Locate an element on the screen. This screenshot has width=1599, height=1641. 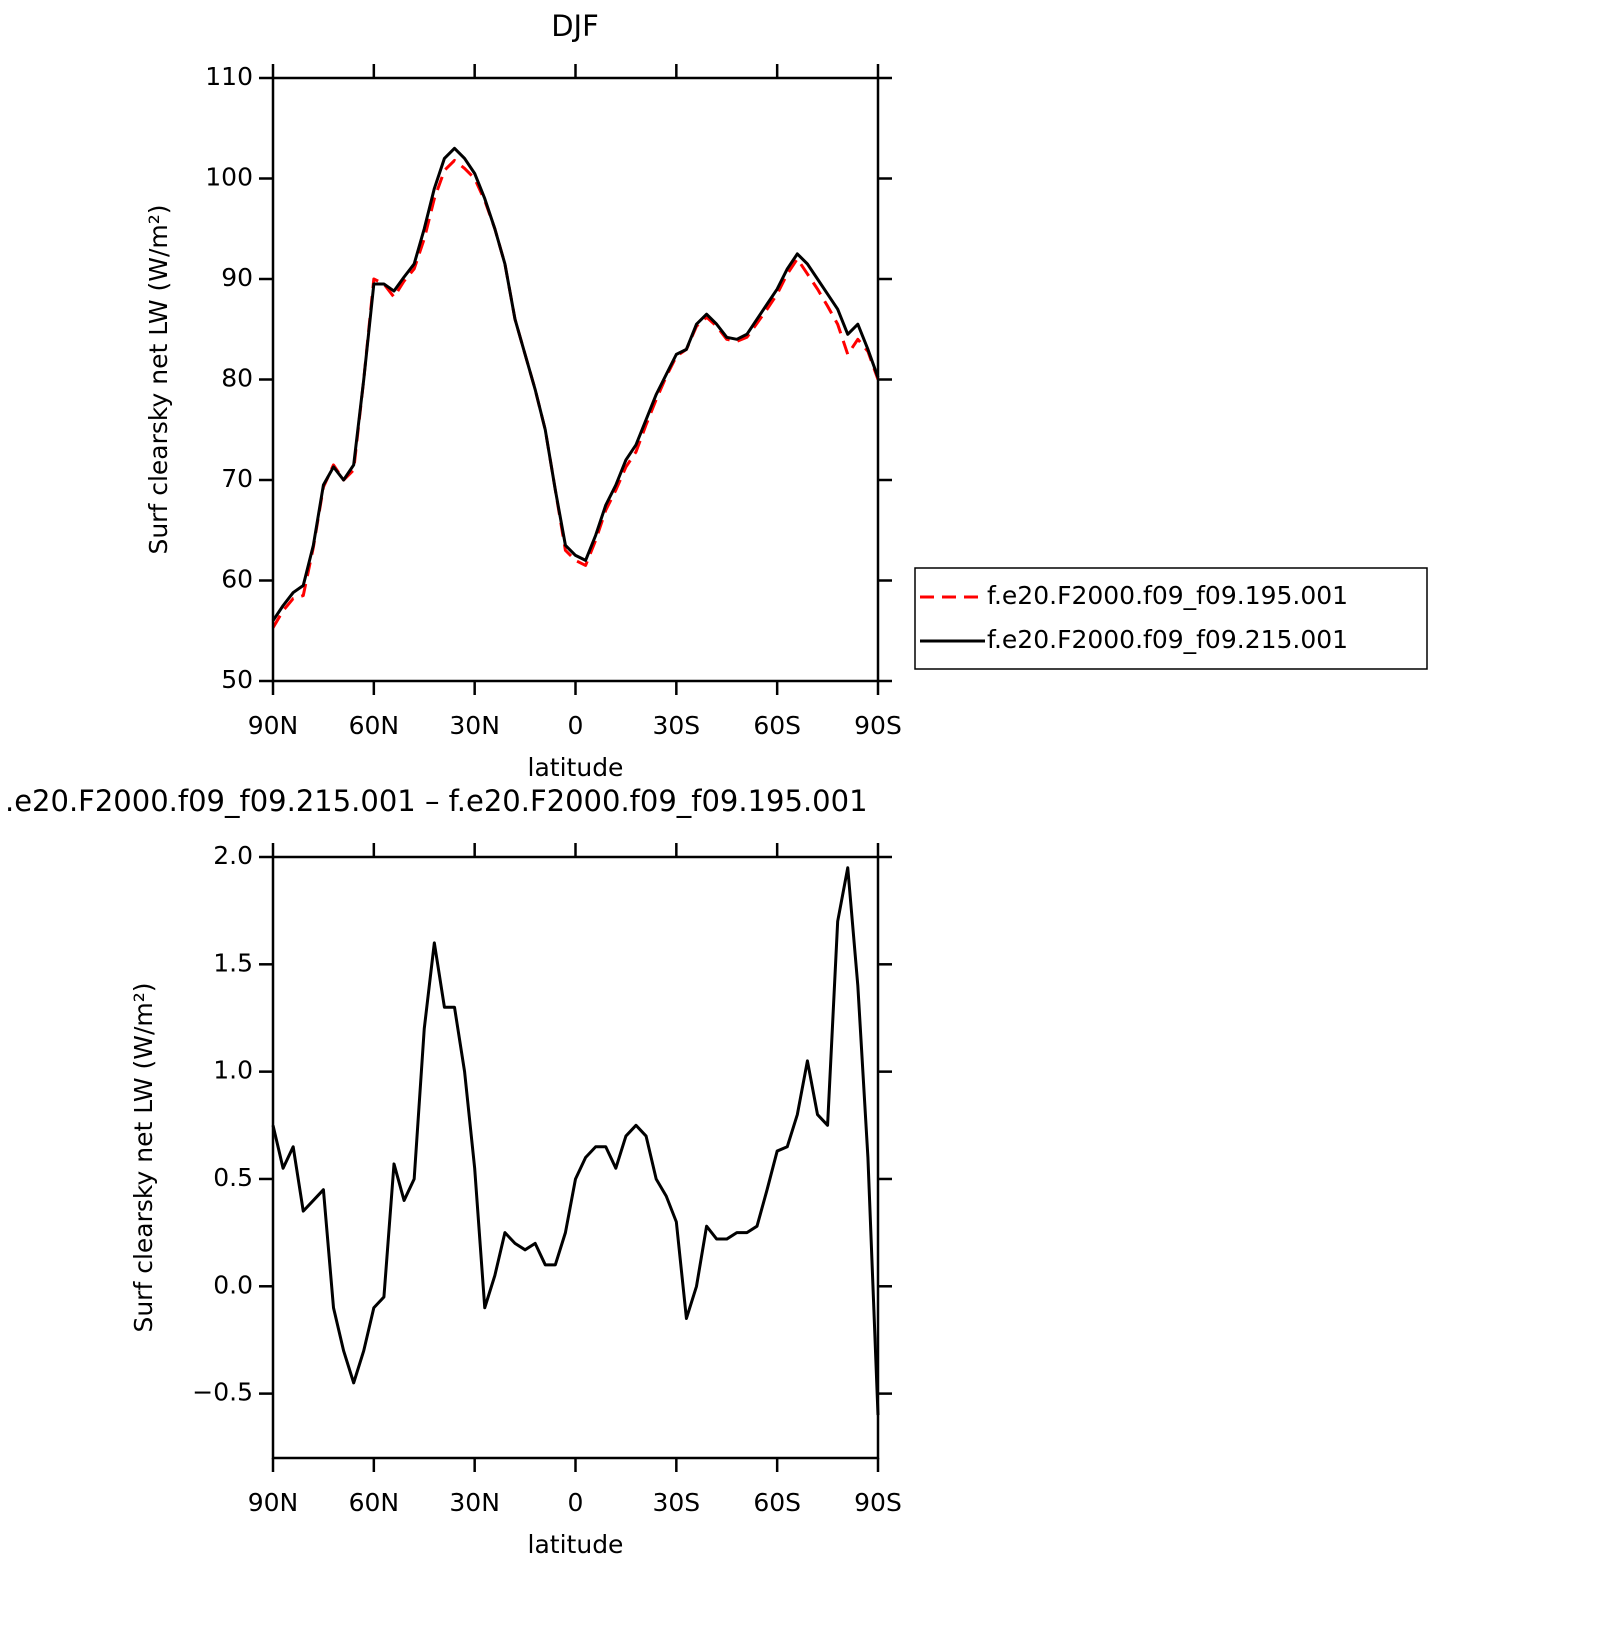
legend-box is located at coordinates (1171, 618).